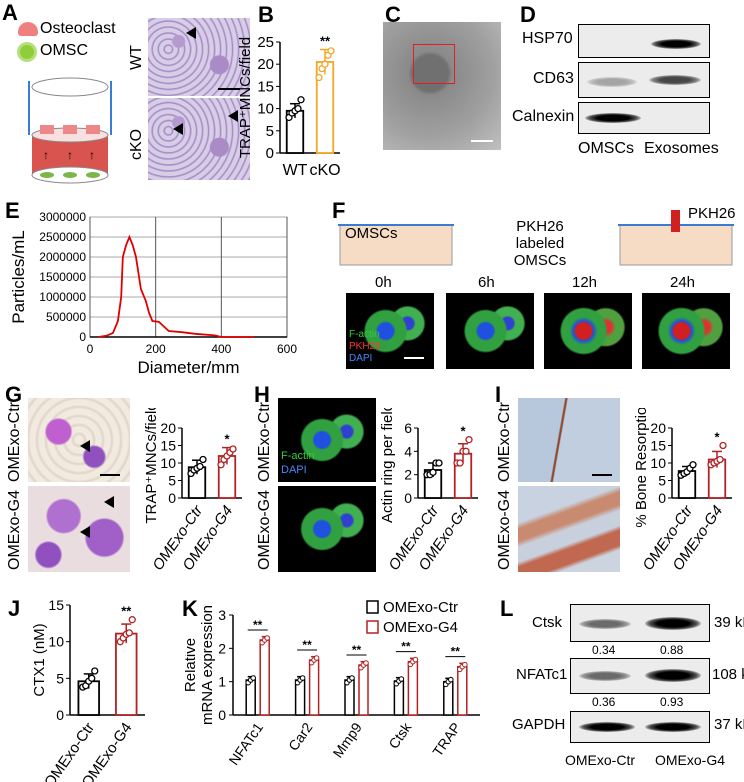 This screenshot has width=744, height=782. I want to click on time-6h: 6h, so click(486, 282).